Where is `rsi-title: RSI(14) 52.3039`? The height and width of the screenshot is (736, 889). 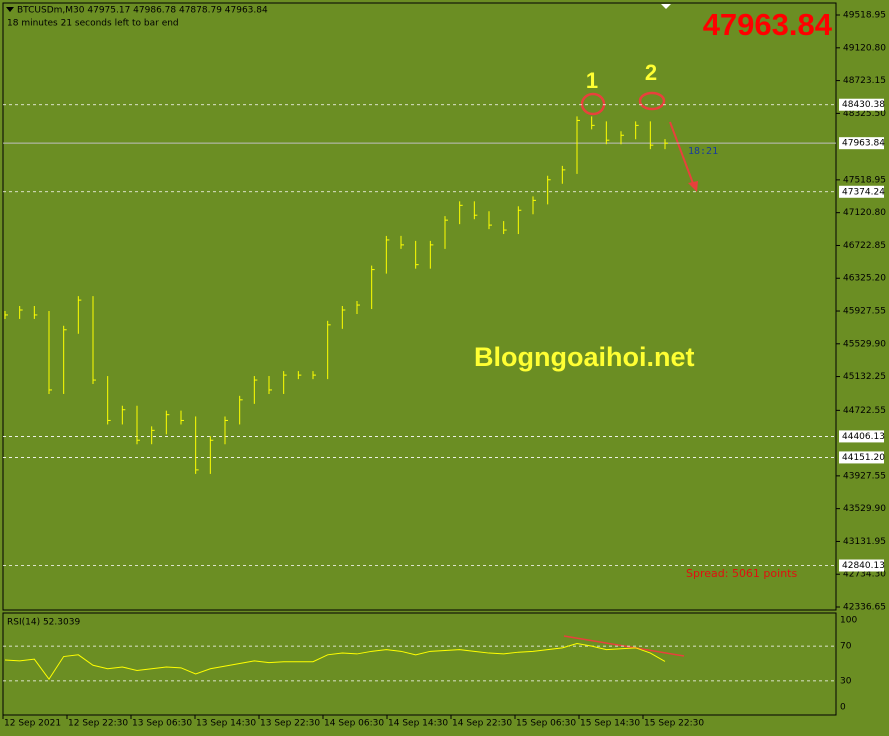 rsi-title: RSI(14) 52.3039 is located at coordinates (43, 623).